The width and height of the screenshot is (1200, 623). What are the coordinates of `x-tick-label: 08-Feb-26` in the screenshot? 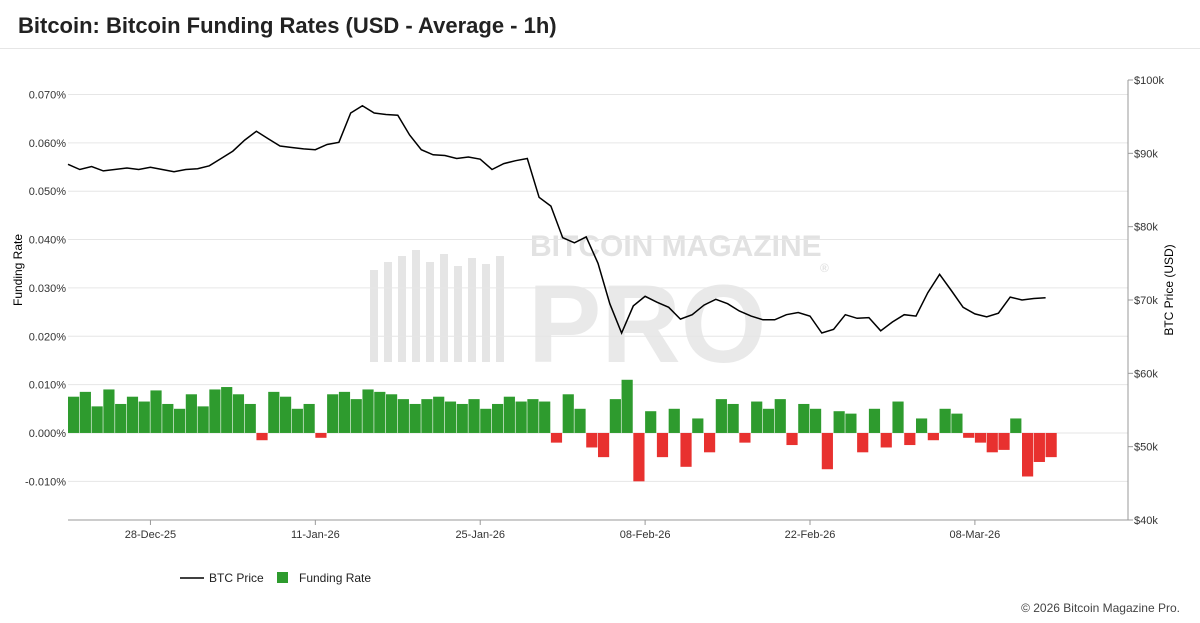 It's located at (645, 535).